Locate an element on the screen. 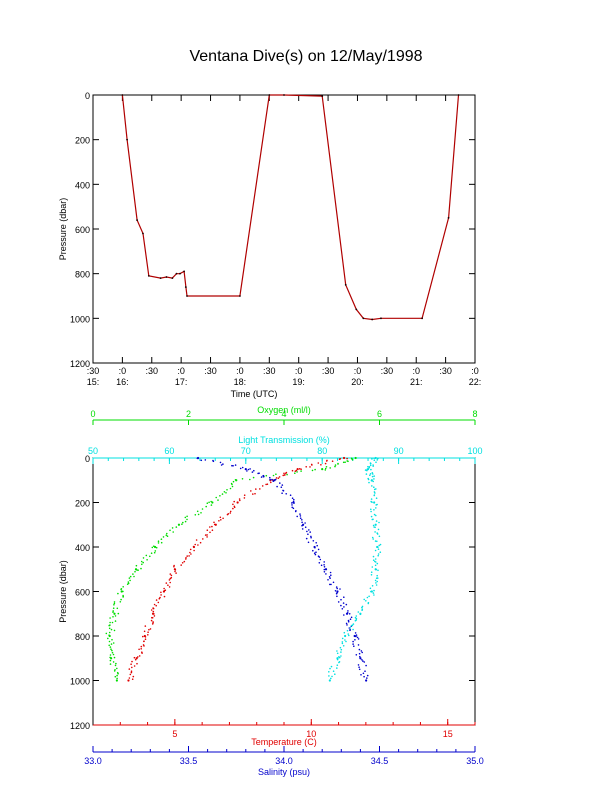 The height and width of the screenshot is (785, 612). x-tick-label-top: :0 is located at coordinates (475, 371).